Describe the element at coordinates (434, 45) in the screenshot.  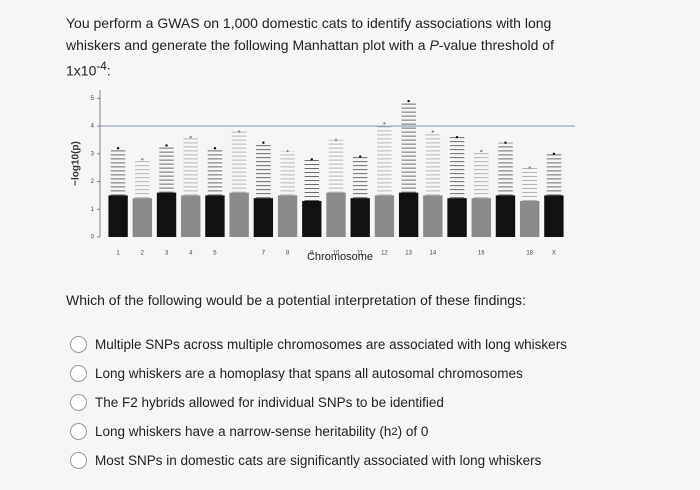
I see `question-text: P` at that location.